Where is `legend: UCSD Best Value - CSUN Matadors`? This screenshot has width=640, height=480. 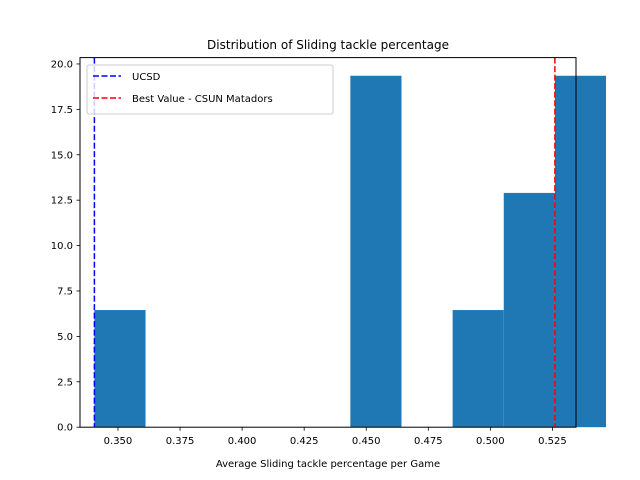
legend: UCSD Best Value - CSUN Matadors is located at coordinates (210, 89).